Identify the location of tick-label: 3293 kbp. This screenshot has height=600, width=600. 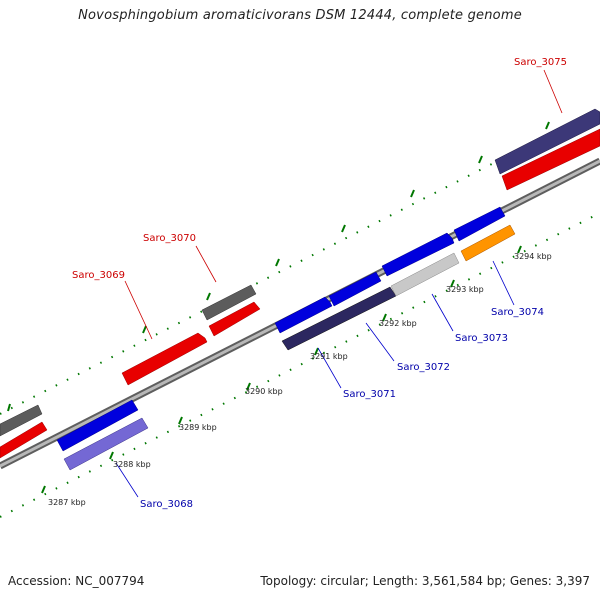
(465, 289).